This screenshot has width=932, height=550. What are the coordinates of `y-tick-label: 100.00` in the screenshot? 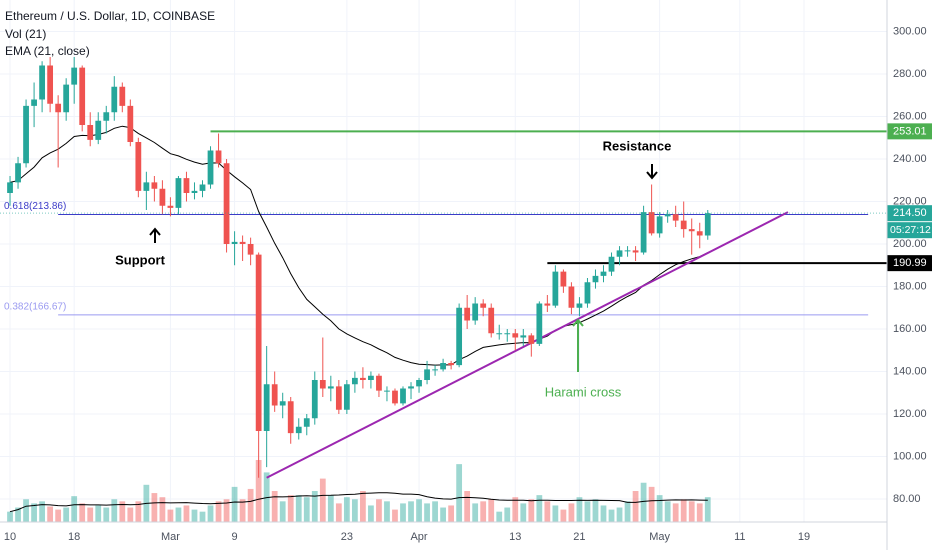 It's located at (910, 456).